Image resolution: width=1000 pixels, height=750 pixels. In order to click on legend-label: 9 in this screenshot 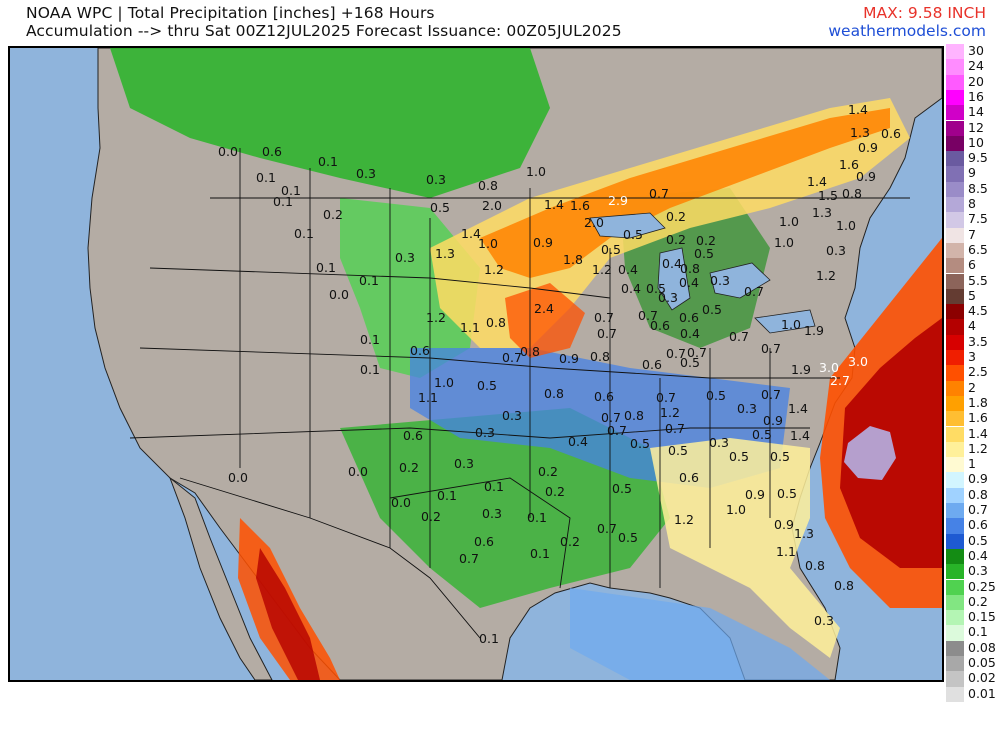, I will do `click(972, 173)`.